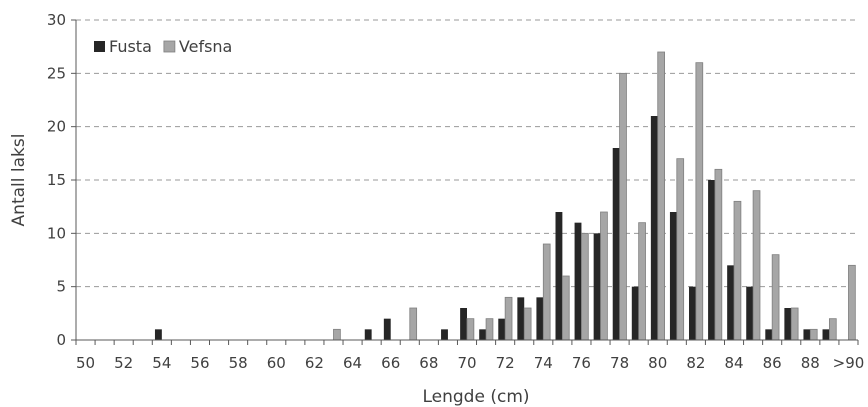  I want to click on legend: Fusta Vefsna, so click(163, 46).